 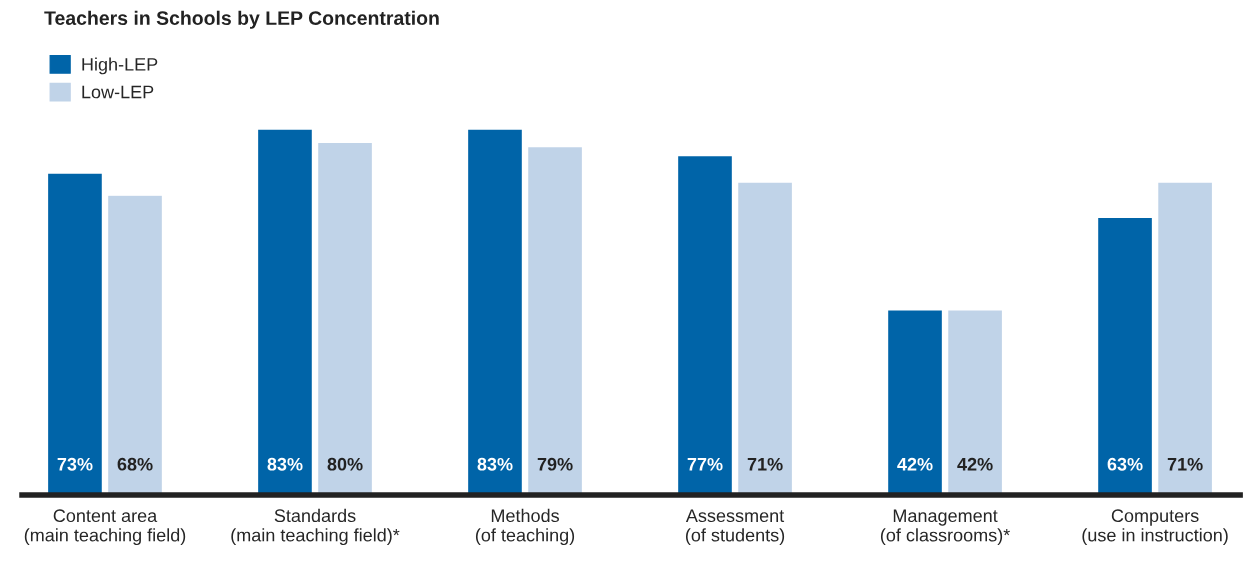 I want to click on chart-title: Teachers in Schools by LEP Concentration, so click(x=241, y=19).